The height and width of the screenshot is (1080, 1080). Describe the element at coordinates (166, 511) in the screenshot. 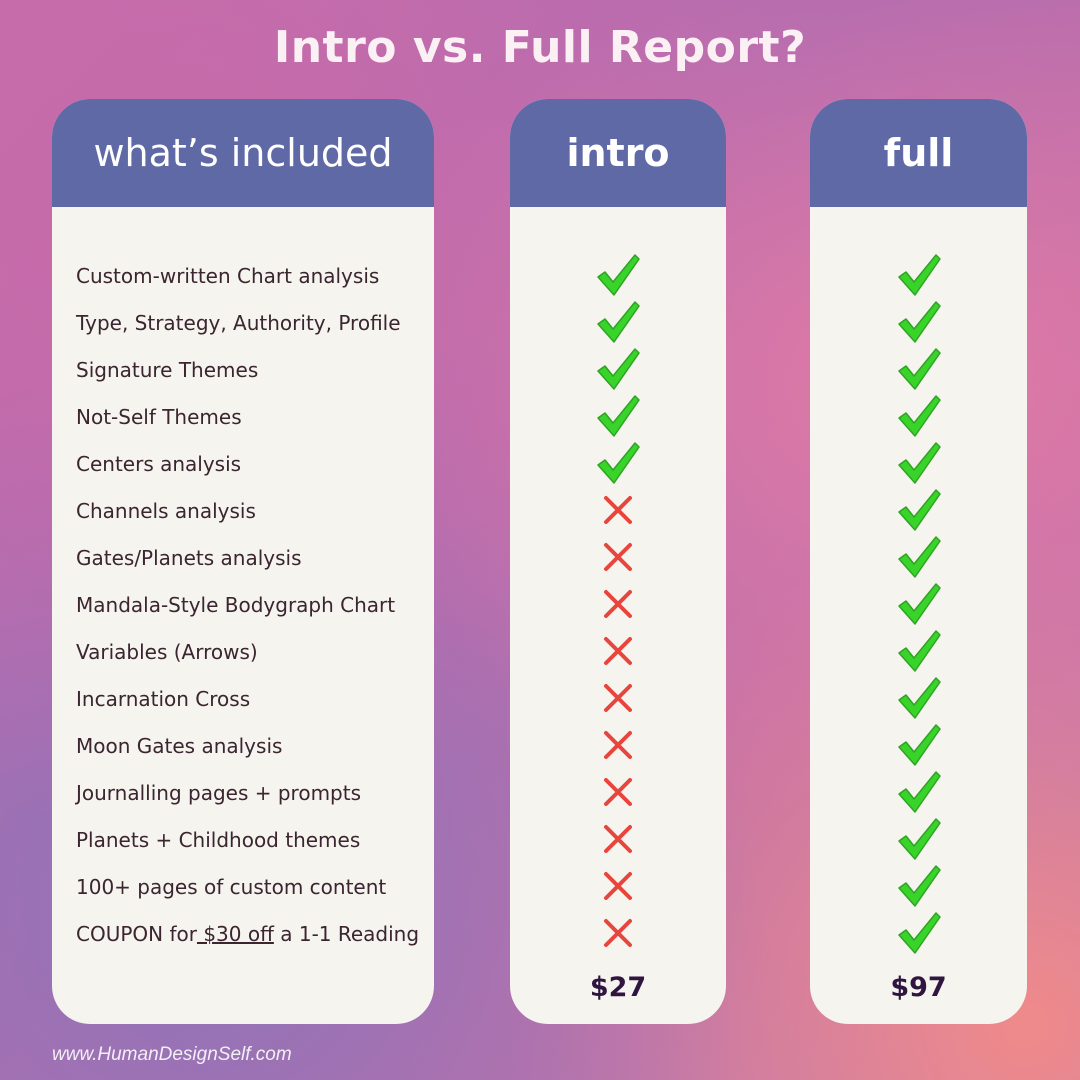

I see `feature-label: Channels analysis` at that location.